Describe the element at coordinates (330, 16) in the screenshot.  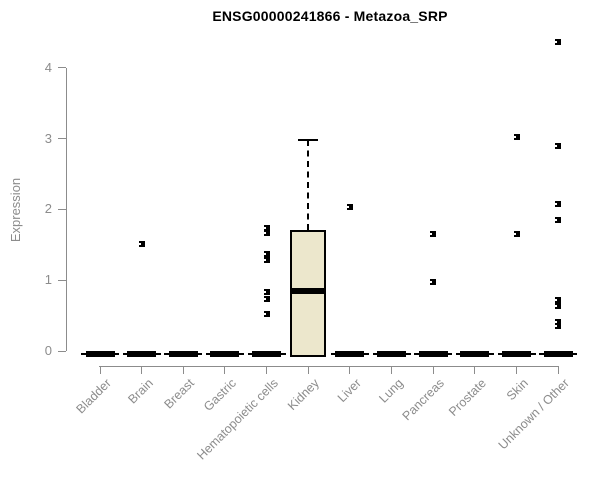
I see `chart-title: ENSG00000241866 - Metazoa_SRP` at that location.